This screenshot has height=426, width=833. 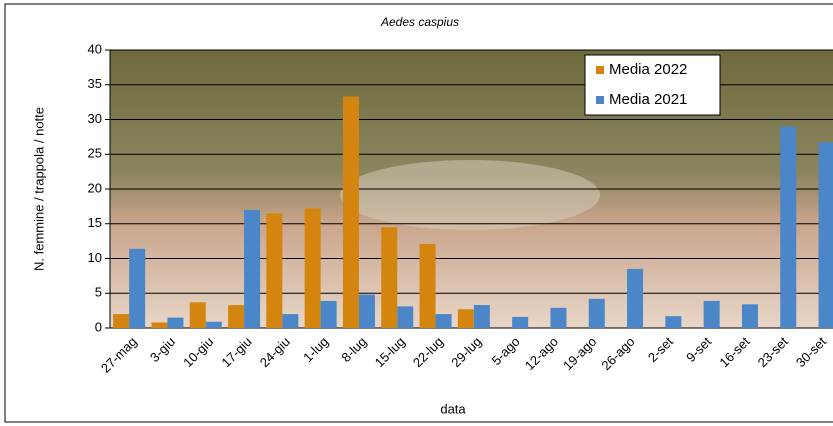 I want to click on y-tick-label: 5, so click(x=98, y=292).